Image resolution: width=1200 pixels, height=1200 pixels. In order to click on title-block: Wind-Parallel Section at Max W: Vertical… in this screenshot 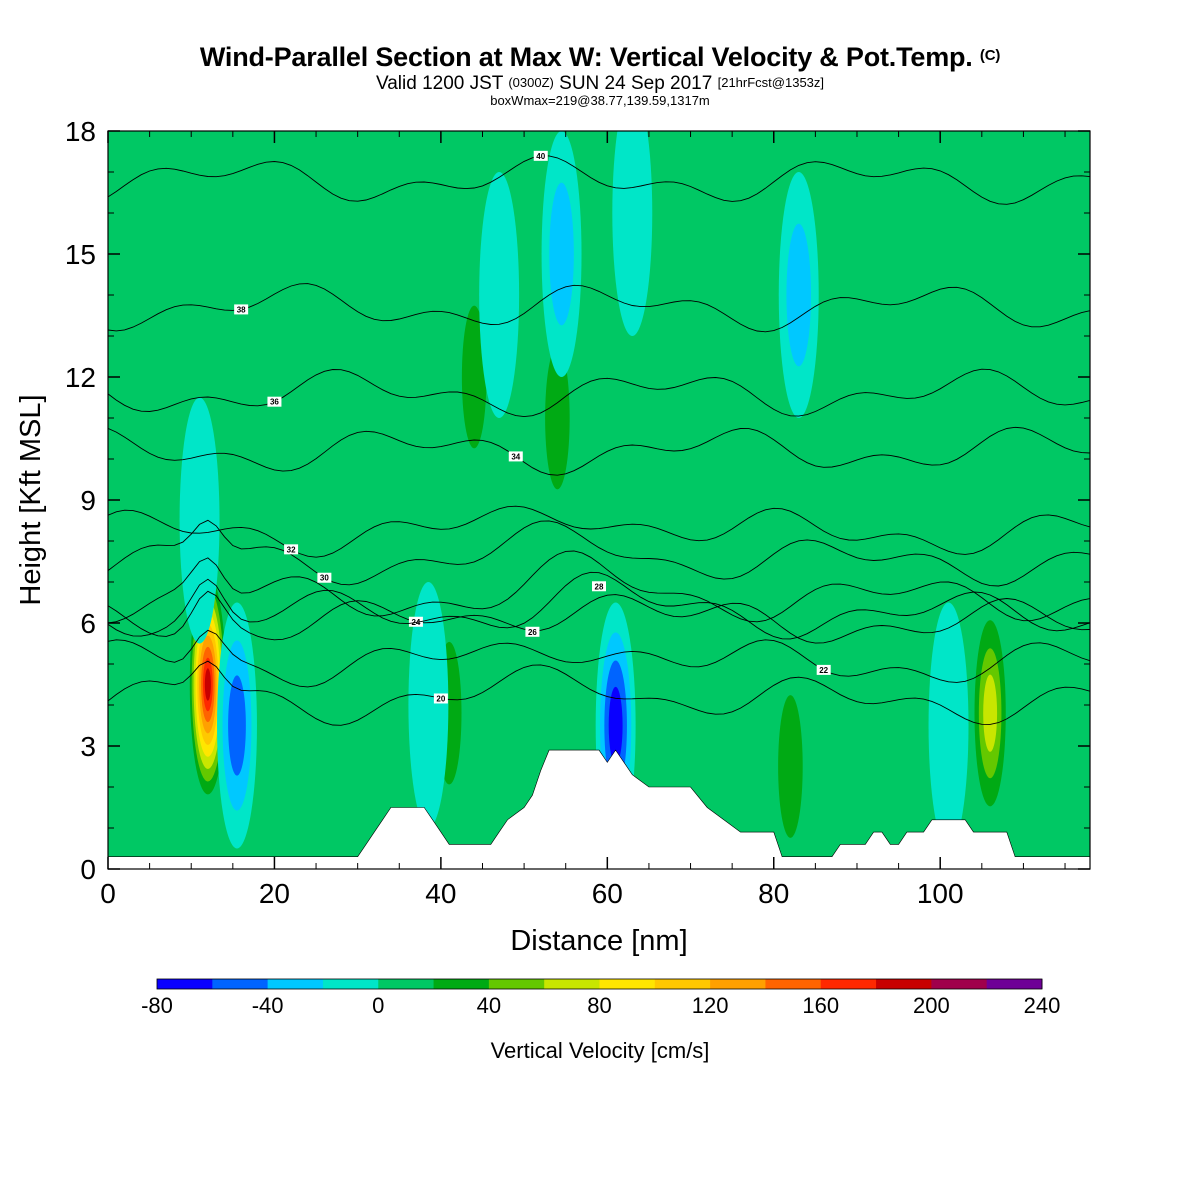, I will do `click(600, 74)`.